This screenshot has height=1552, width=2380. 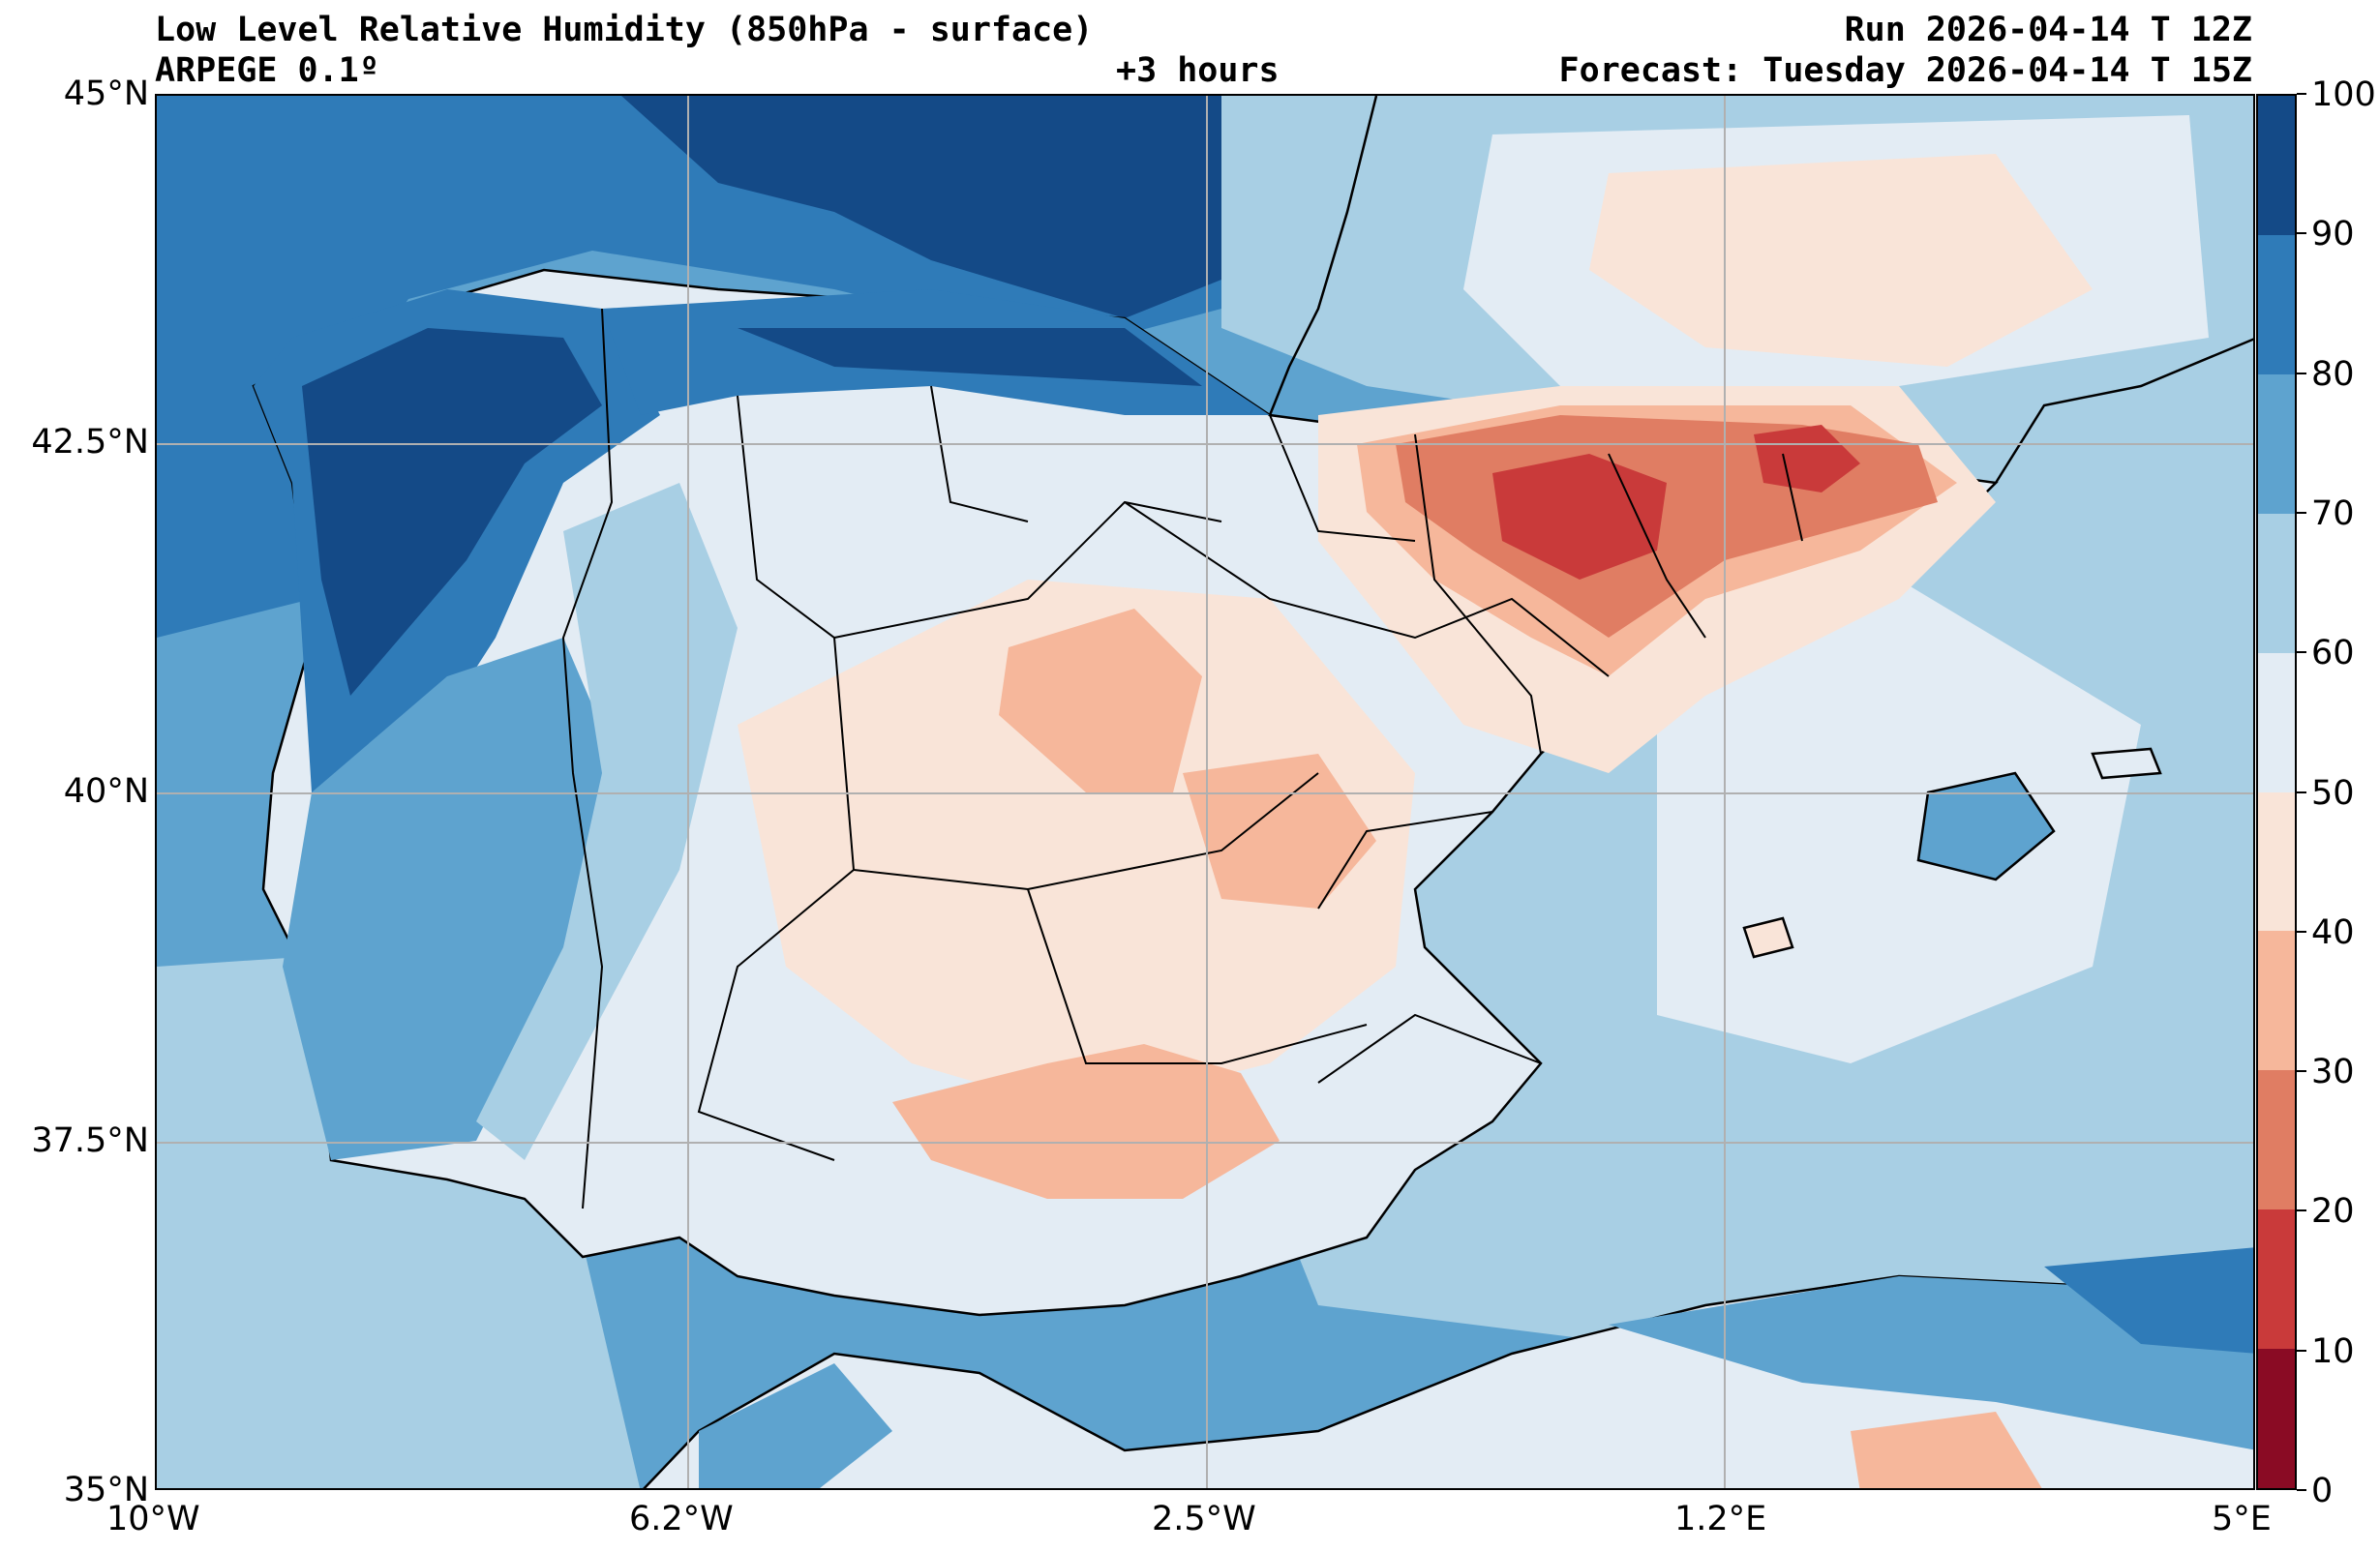 I want to click on colorbar-tick-label: 80, so click(x=2333, y=374).